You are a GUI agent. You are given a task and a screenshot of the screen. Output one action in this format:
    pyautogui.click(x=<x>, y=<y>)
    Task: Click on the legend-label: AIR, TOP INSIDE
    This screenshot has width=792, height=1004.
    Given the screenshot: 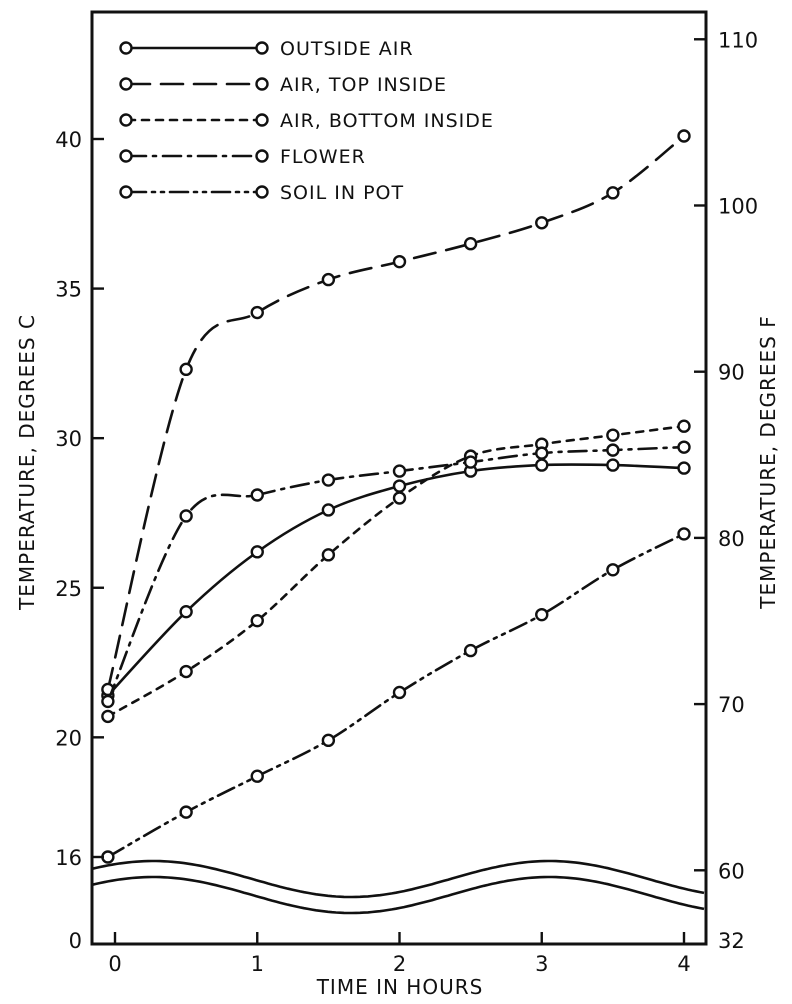 What is the action you would take?
    pyautogui.click(x=363, y=85)
    